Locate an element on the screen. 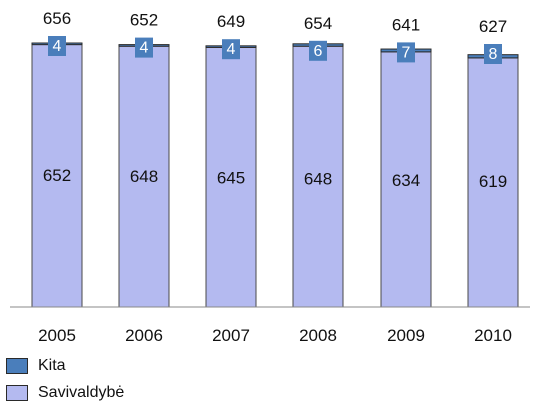 Image resolution: width=535 pixels, height=412 pixels. bar-segment-savivaldybe-2009 is located at coordinates (406, 179).